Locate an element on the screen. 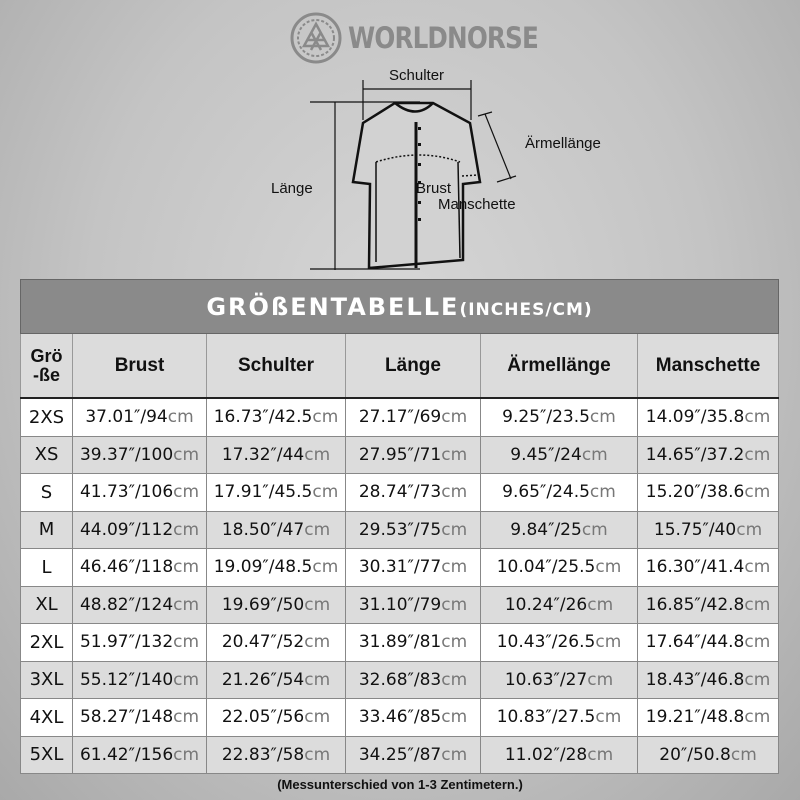 The image size is (800, 800). header-size-line2: -ße is located at coordinates (46, 374).